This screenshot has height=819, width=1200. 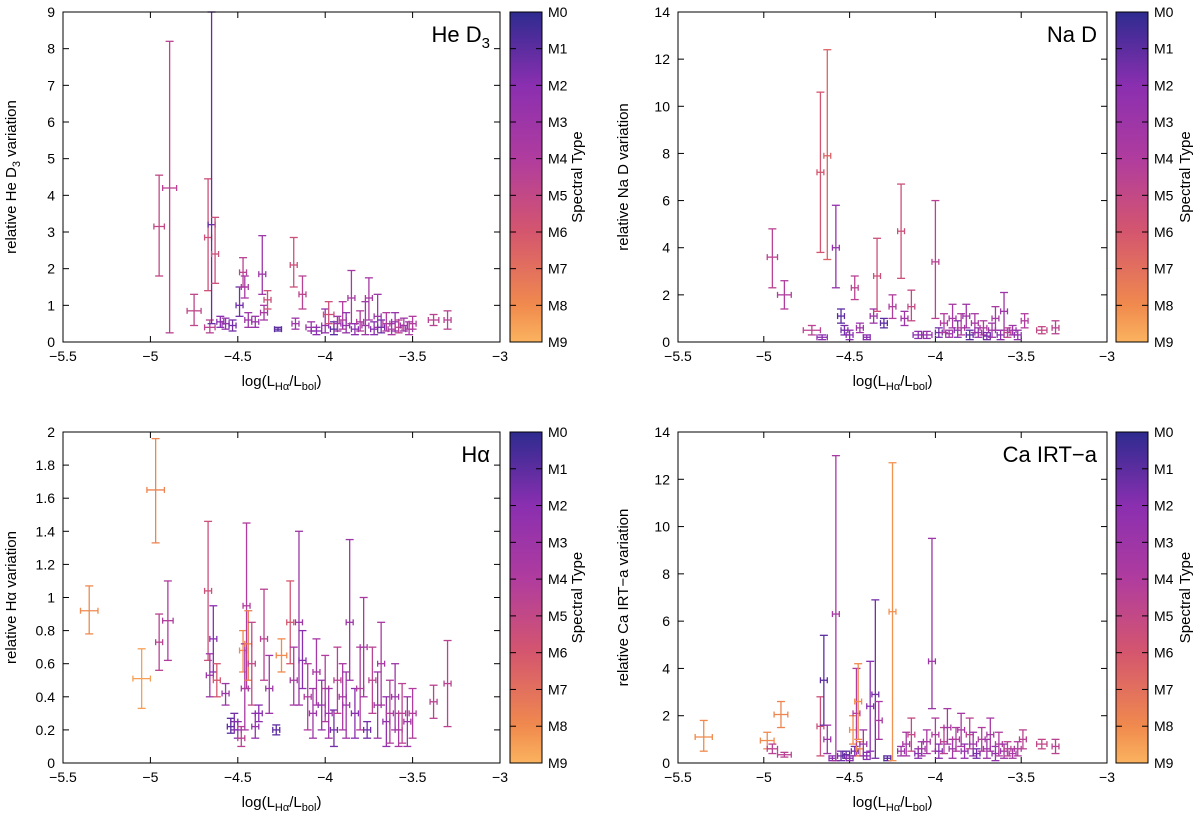 What do you see at coordinates (46, 631) in the screenshot?
I see `y-tick-label: 0.8` at bounding box center [46, 631].